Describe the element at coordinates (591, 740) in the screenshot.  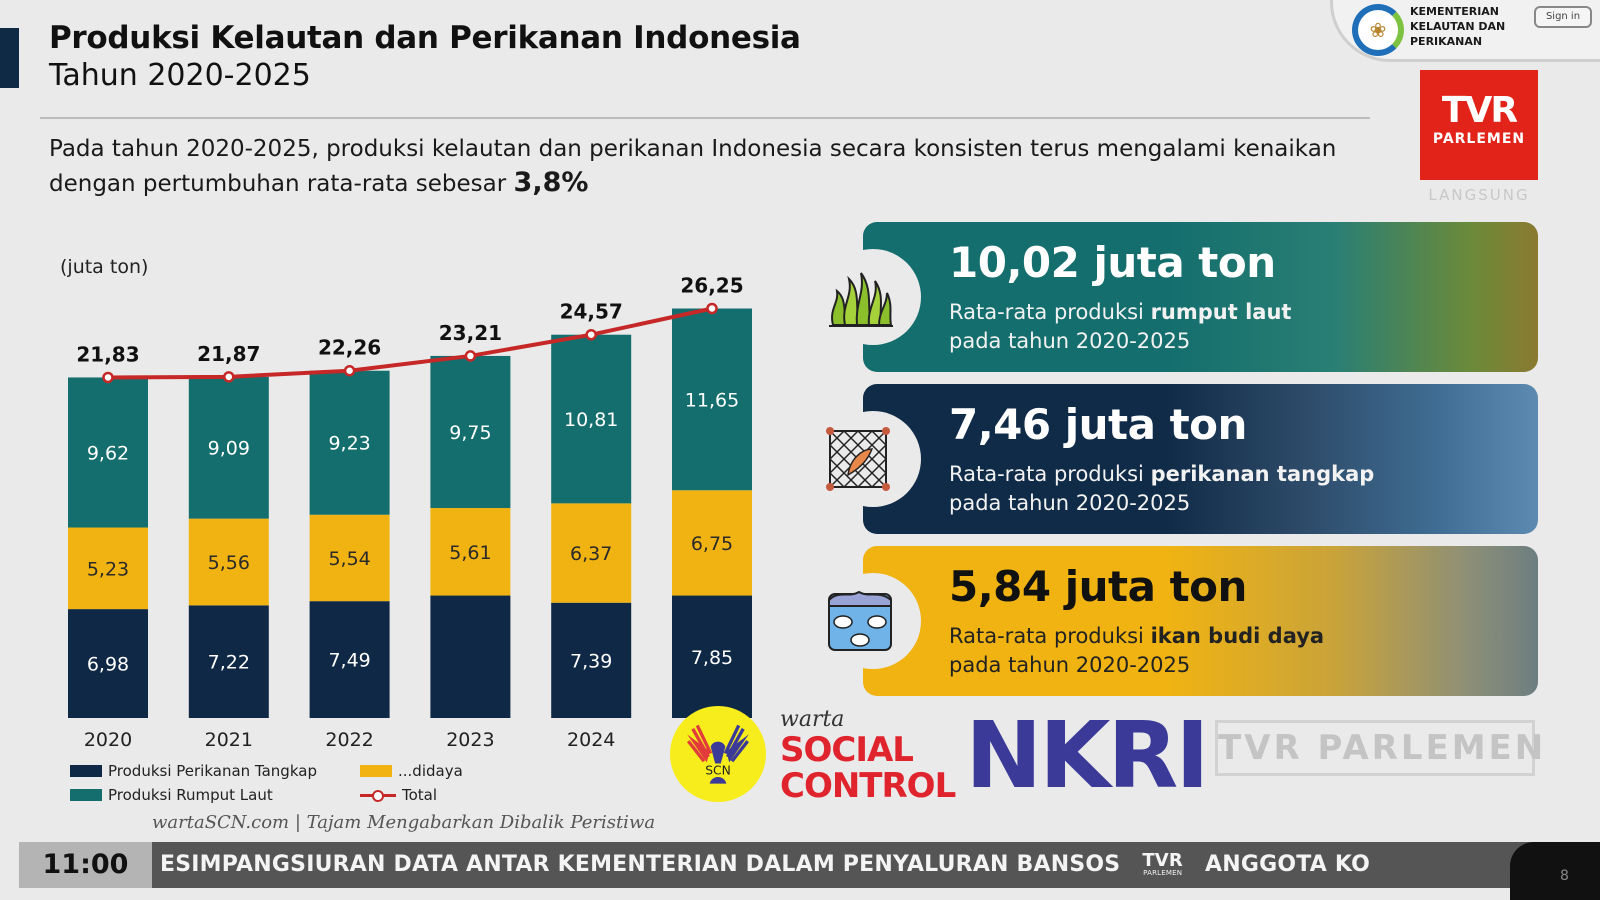
I see `x-tick-label: 2024` at that location.